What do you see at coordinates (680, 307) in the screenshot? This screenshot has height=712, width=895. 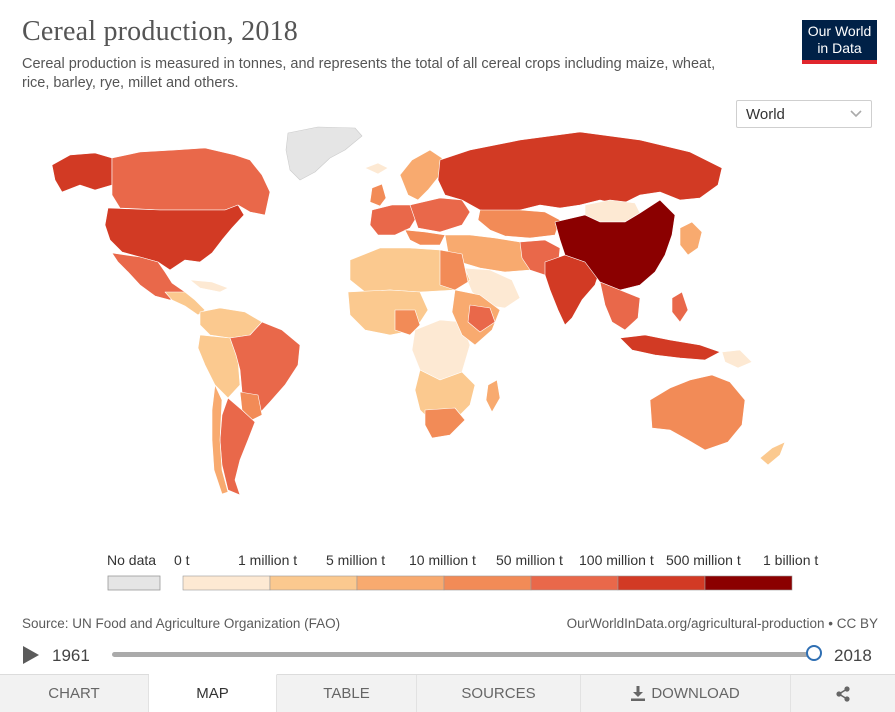 I see `country-philippines` at bounding box center [680, 307].